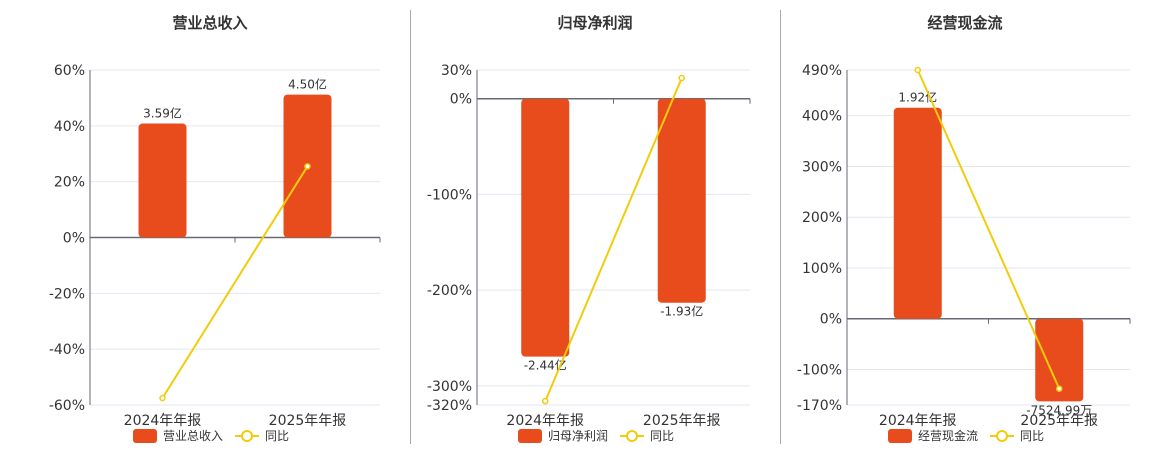 The width and height of the screenshot is (1160, 450). Describe the element at coordinates (822, 167) in the screenshot. I see `y-tick-label: 300%` at that location.